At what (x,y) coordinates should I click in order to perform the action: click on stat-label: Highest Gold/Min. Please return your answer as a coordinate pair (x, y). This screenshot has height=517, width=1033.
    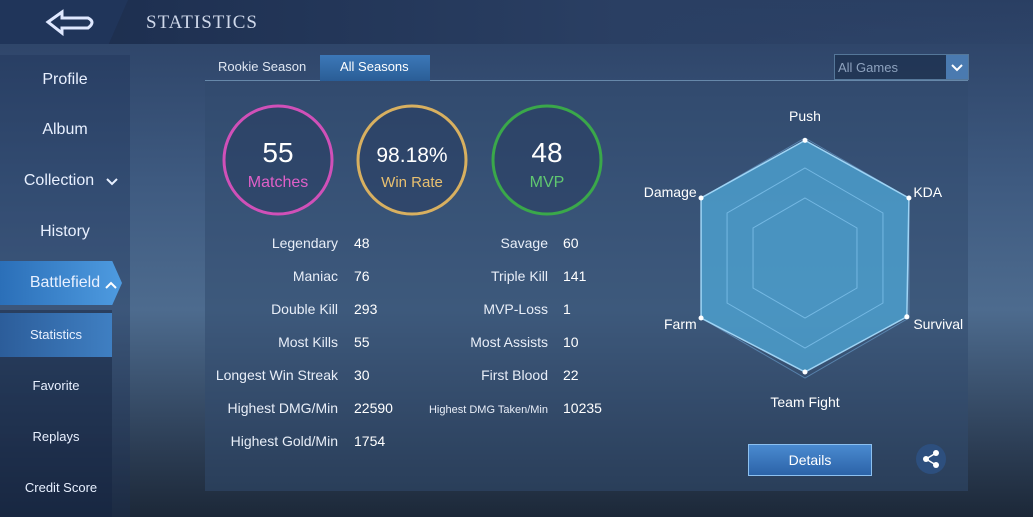
    Looking at the image, I should click on (284, 441).